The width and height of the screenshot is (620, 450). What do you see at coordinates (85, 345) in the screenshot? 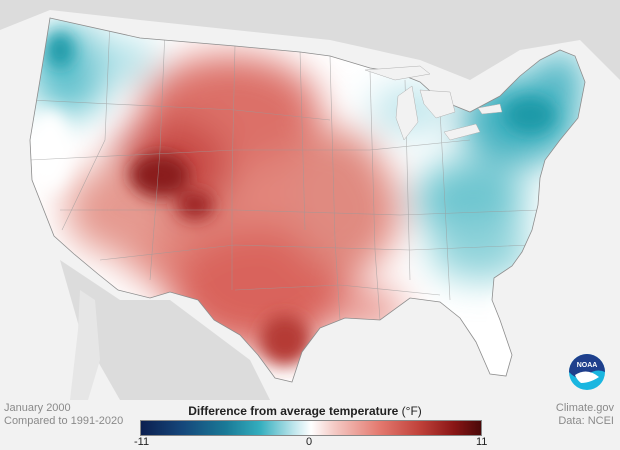
I see `baja-land` at bounding box center [85, 345].